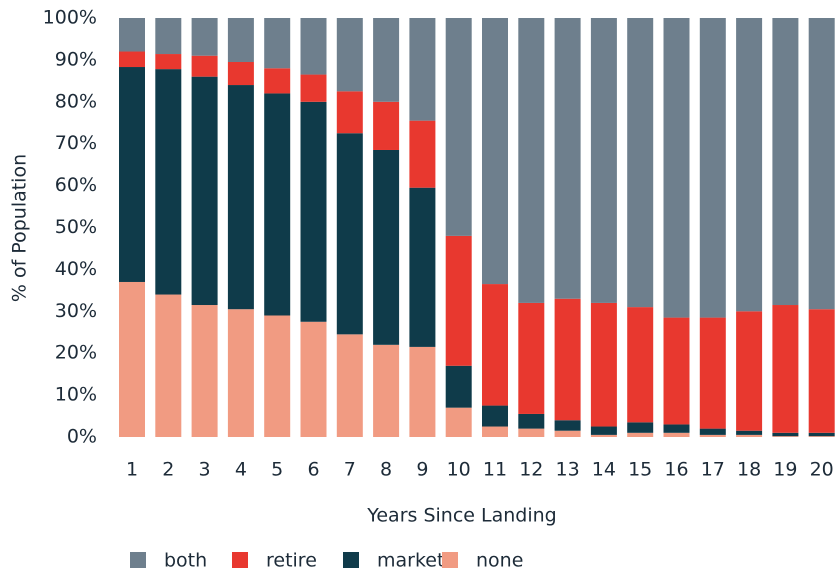 The image size is (837, 571). Describe the element at coordinates (76, 101) in the screenshot. I see `y-tick-label: 80%` at that location.